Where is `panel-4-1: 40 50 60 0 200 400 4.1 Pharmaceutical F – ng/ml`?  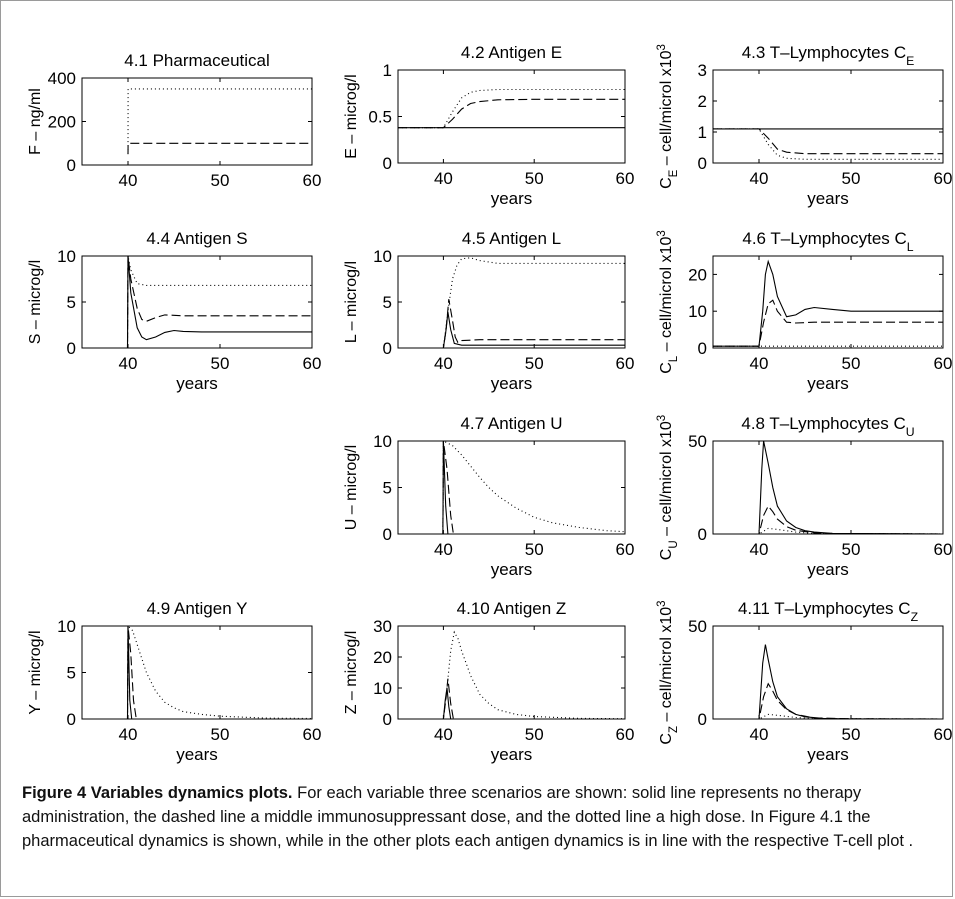 panel-4-1: 40 50 60 0 200 400 4.1 Pharmaceutical F – ng/ml is located at coordinates (174, 120).